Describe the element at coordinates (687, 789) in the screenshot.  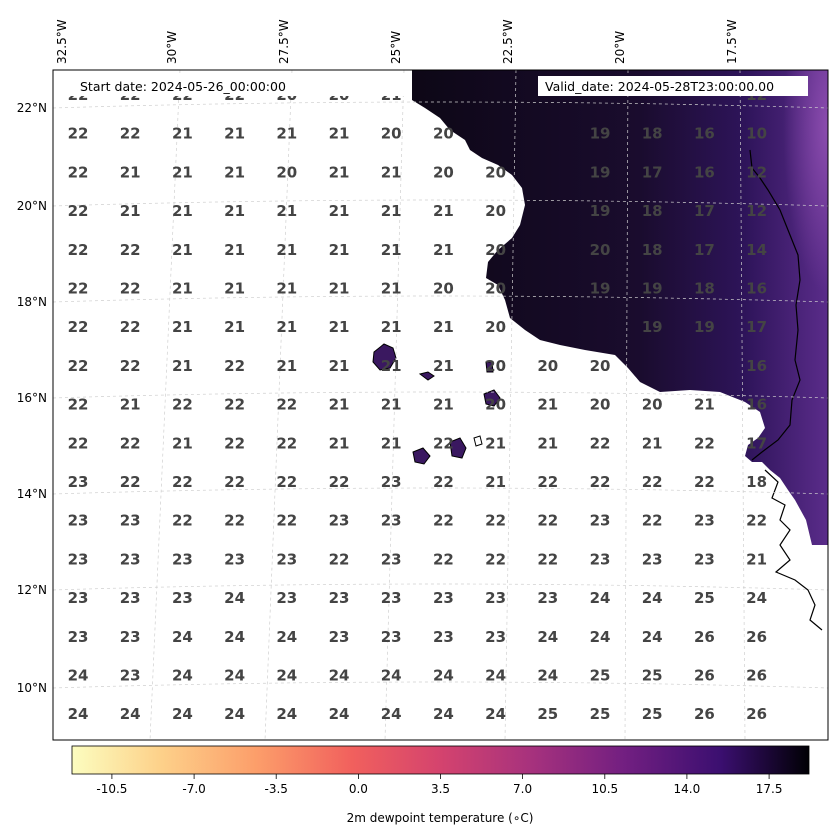
I see `colorbar-tick-label: 14.0` at that location.